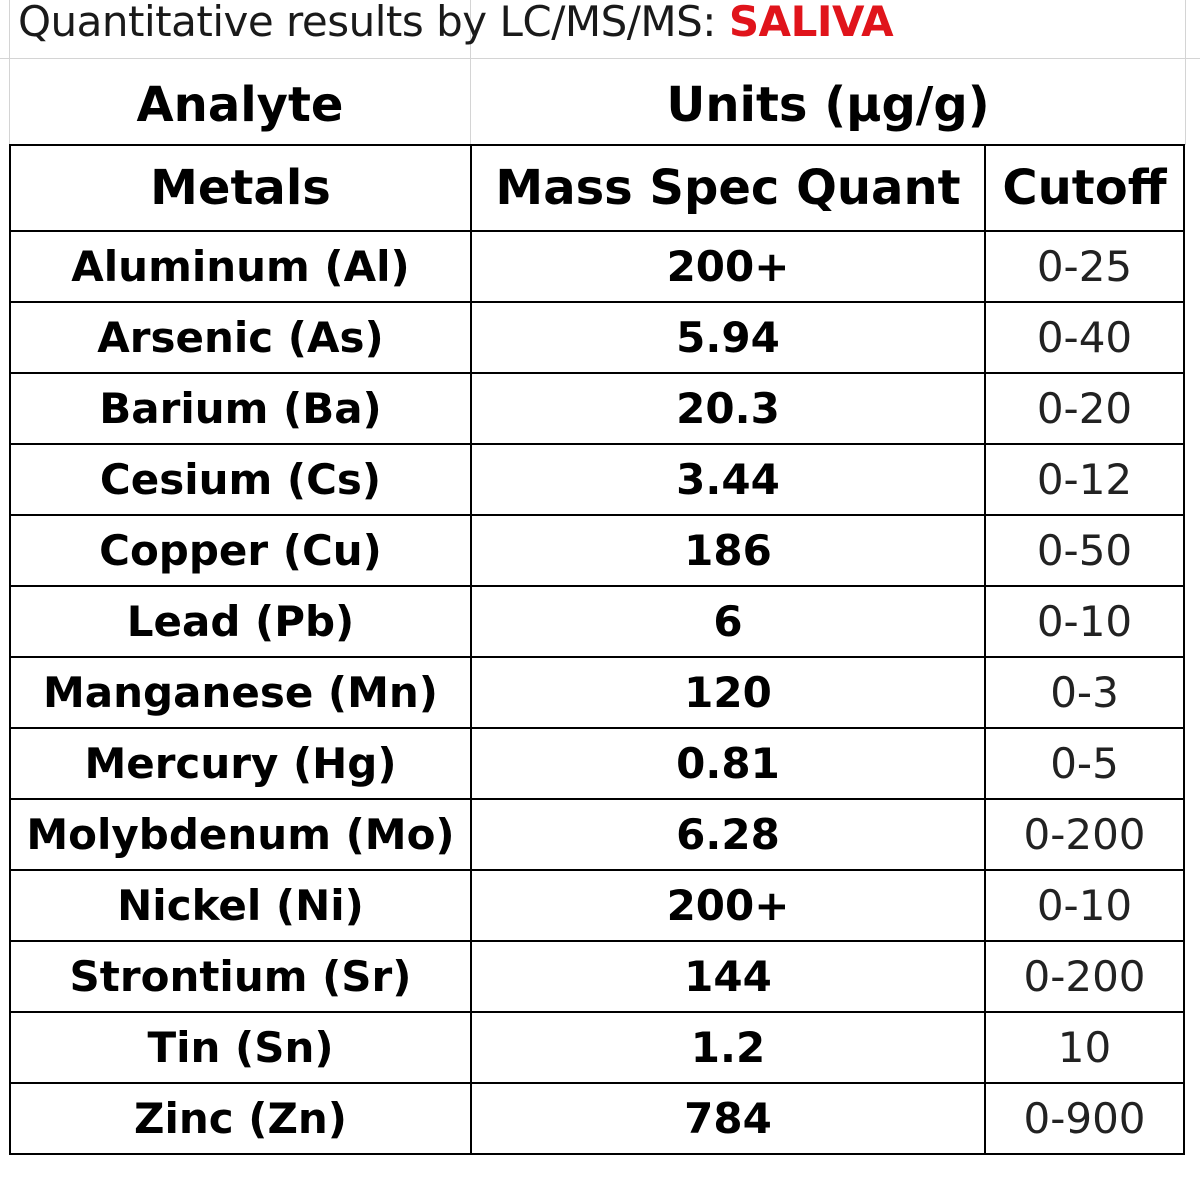 This screenshot has height=1179, width=1200. Describe the element at coordinates (240, 976) in the screenshot. I see `metal-cell: Strontium (Sr)` at that location.